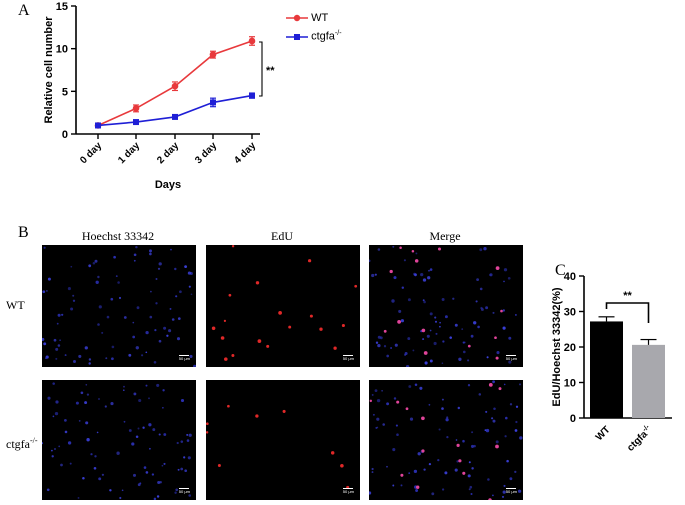 The image size is (685, 505). I want to click on micrograph-ctgfa-merge: 50 μm, so click(446, 440).